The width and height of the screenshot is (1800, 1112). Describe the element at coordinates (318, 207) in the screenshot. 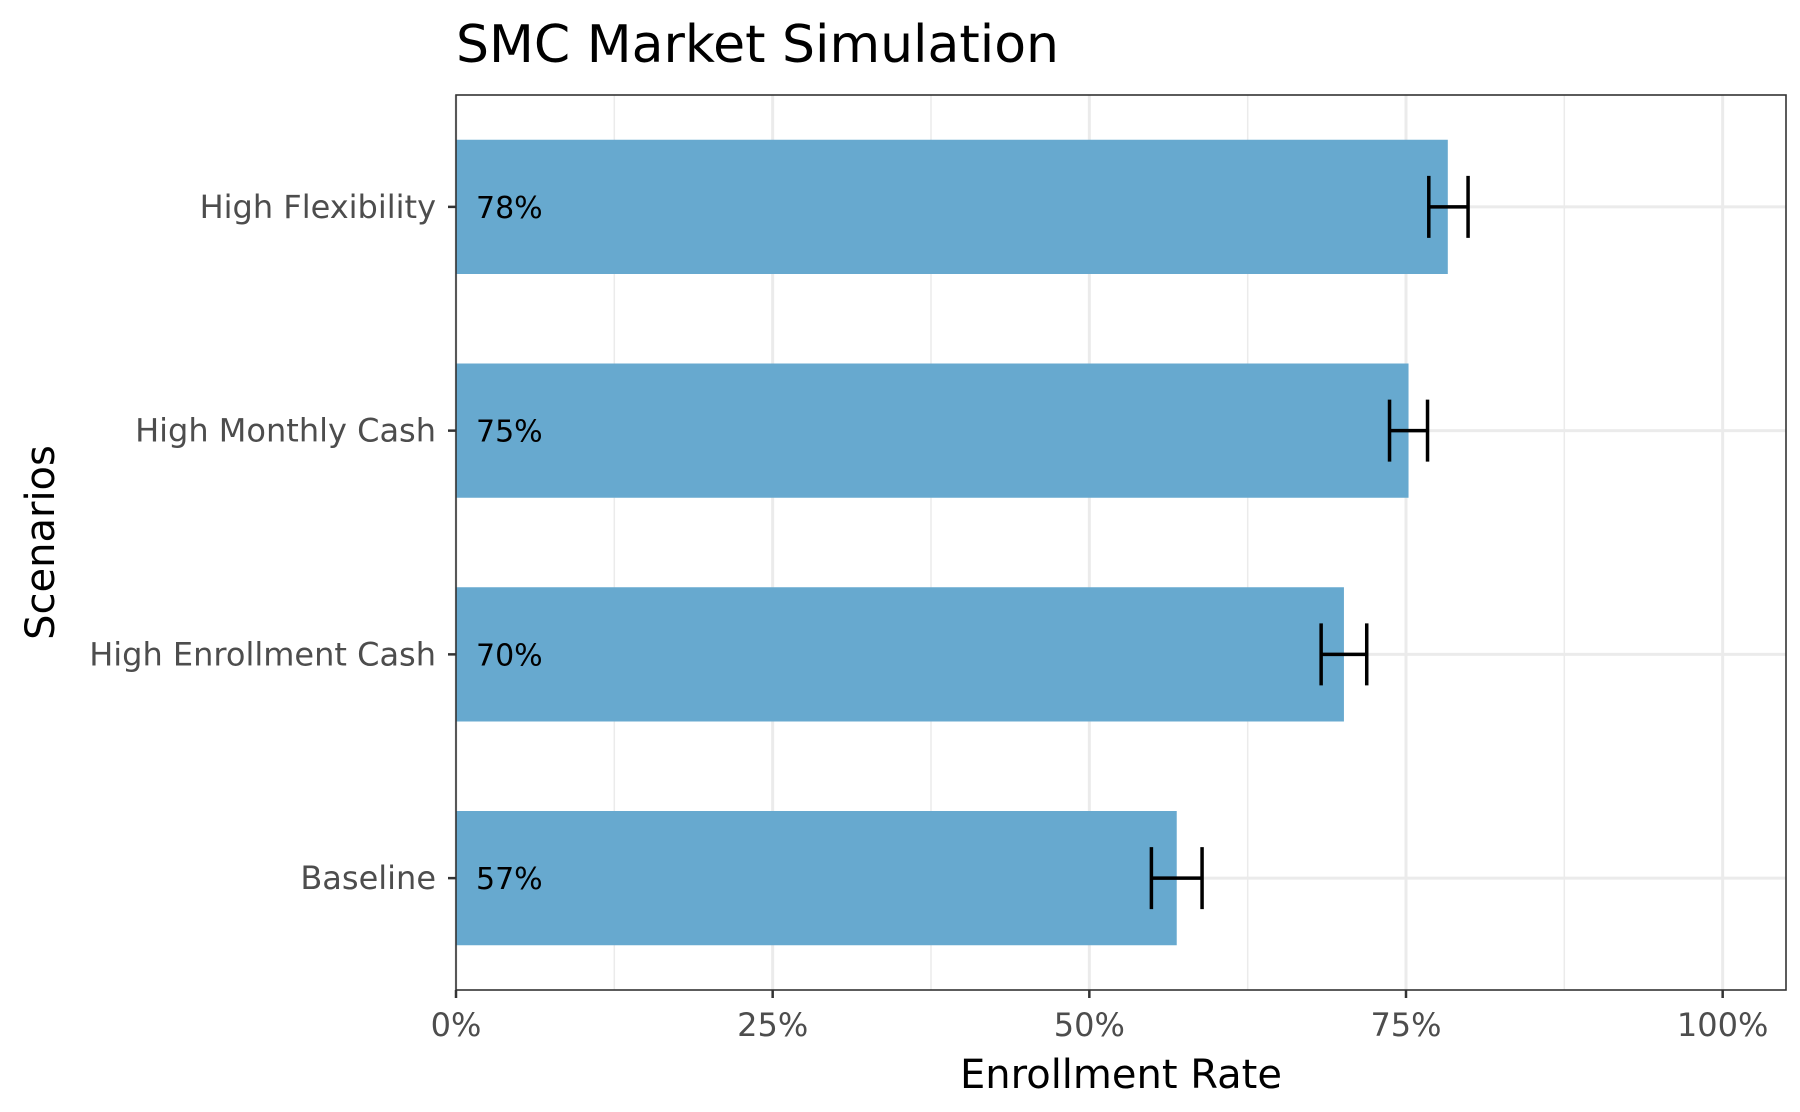

I see `y-tick-label: High Flexibility` at that location.